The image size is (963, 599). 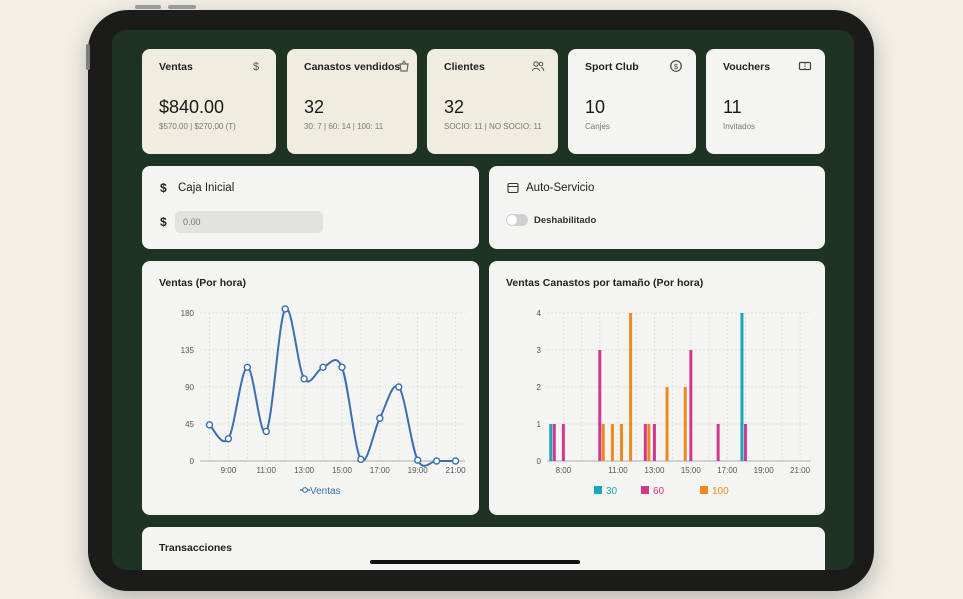 I want to click on chart-title: Ventas (Por hora), so click(x=202, y=283).